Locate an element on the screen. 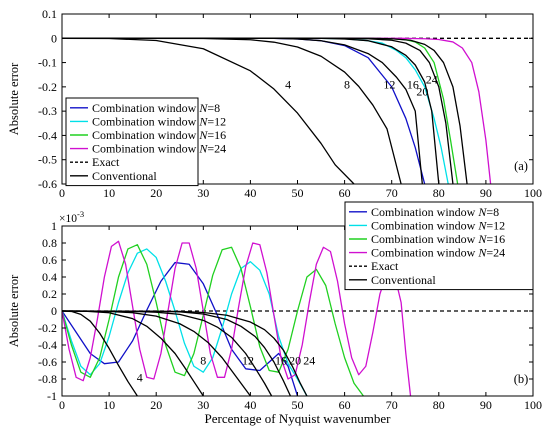  legend-label: Combination window N=12 is located at coordinates (438, 225).